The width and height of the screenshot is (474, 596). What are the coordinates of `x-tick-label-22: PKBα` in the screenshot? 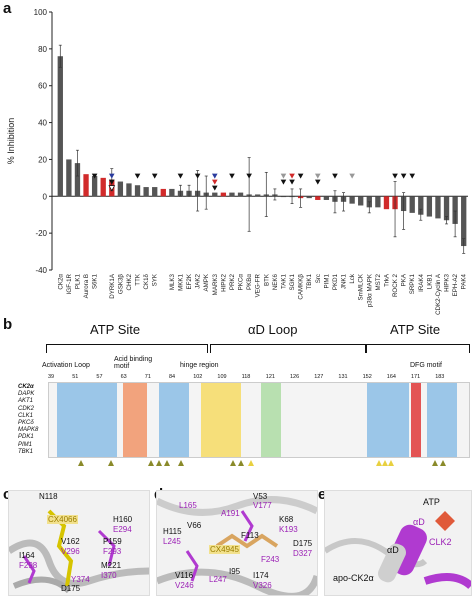 It's located at (249, 282).